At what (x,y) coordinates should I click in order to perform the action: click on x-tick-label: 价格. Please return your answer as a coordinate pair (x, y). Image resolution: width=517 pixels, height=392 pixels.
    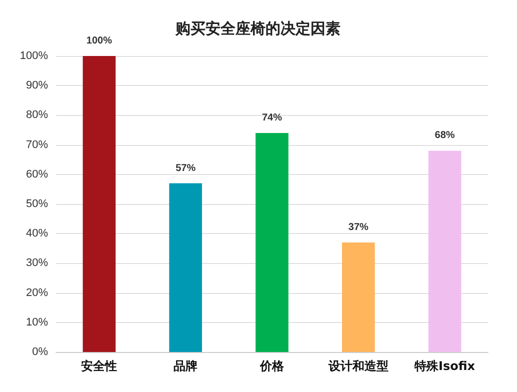
    Looking at the image, I should click on (272, 366).